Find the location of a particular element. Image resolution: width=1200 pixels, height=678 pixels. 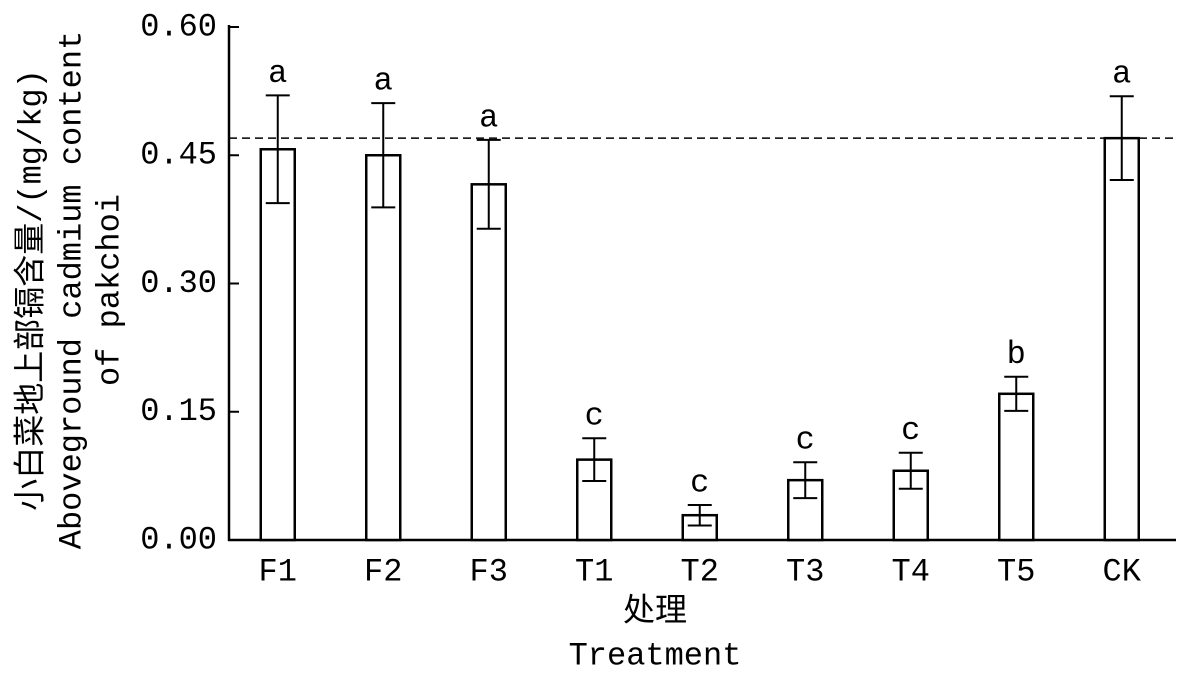

x-tick-label: T1 is located at coordinates (594, 571).